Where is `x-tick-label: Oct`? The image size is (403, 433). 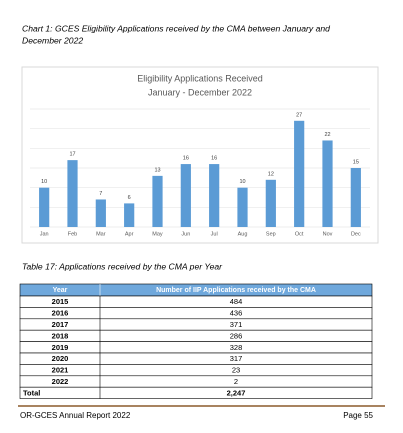
x-tick-label: Oct is located at coordinates (299, 234).